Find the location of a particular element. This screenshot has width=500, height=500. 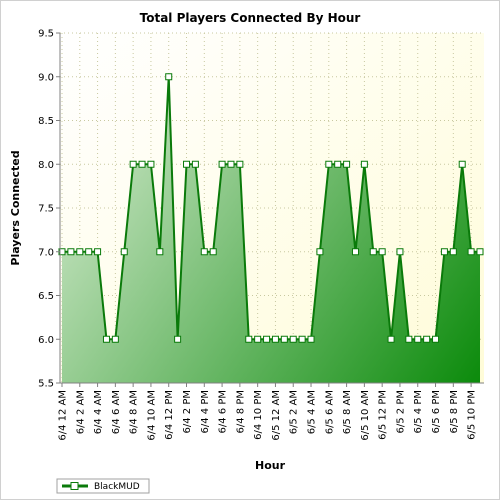

y-tick-label: 6.0 is located at coordinates (46, 340).